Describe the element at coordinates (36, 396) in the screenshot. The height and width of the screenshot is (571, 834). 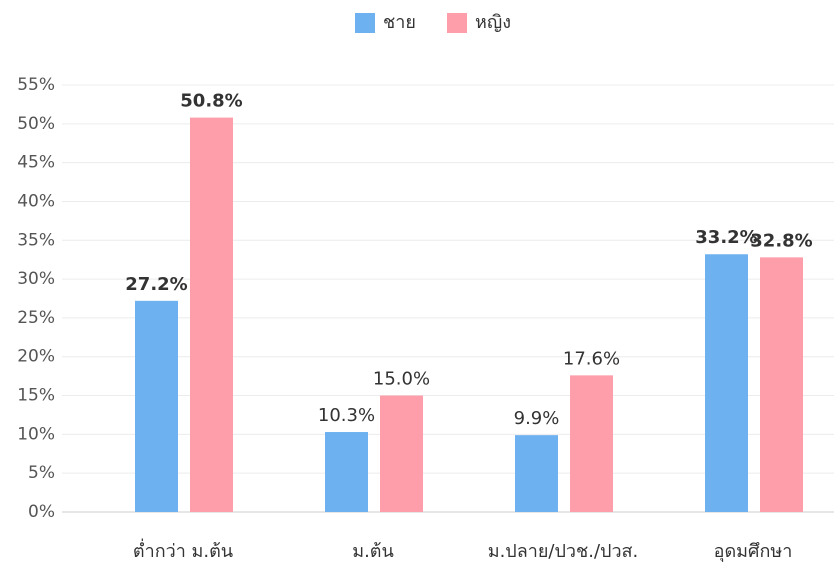
I see `y-tick-label: 15%` at that location.